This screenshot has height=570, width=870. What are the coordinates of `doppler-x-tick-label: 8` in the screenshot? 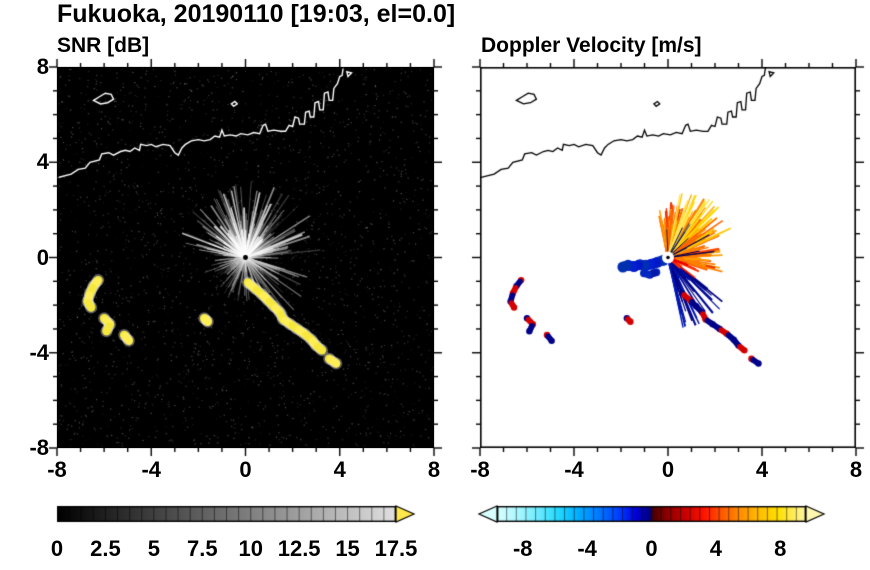 It's located at (856, 469).